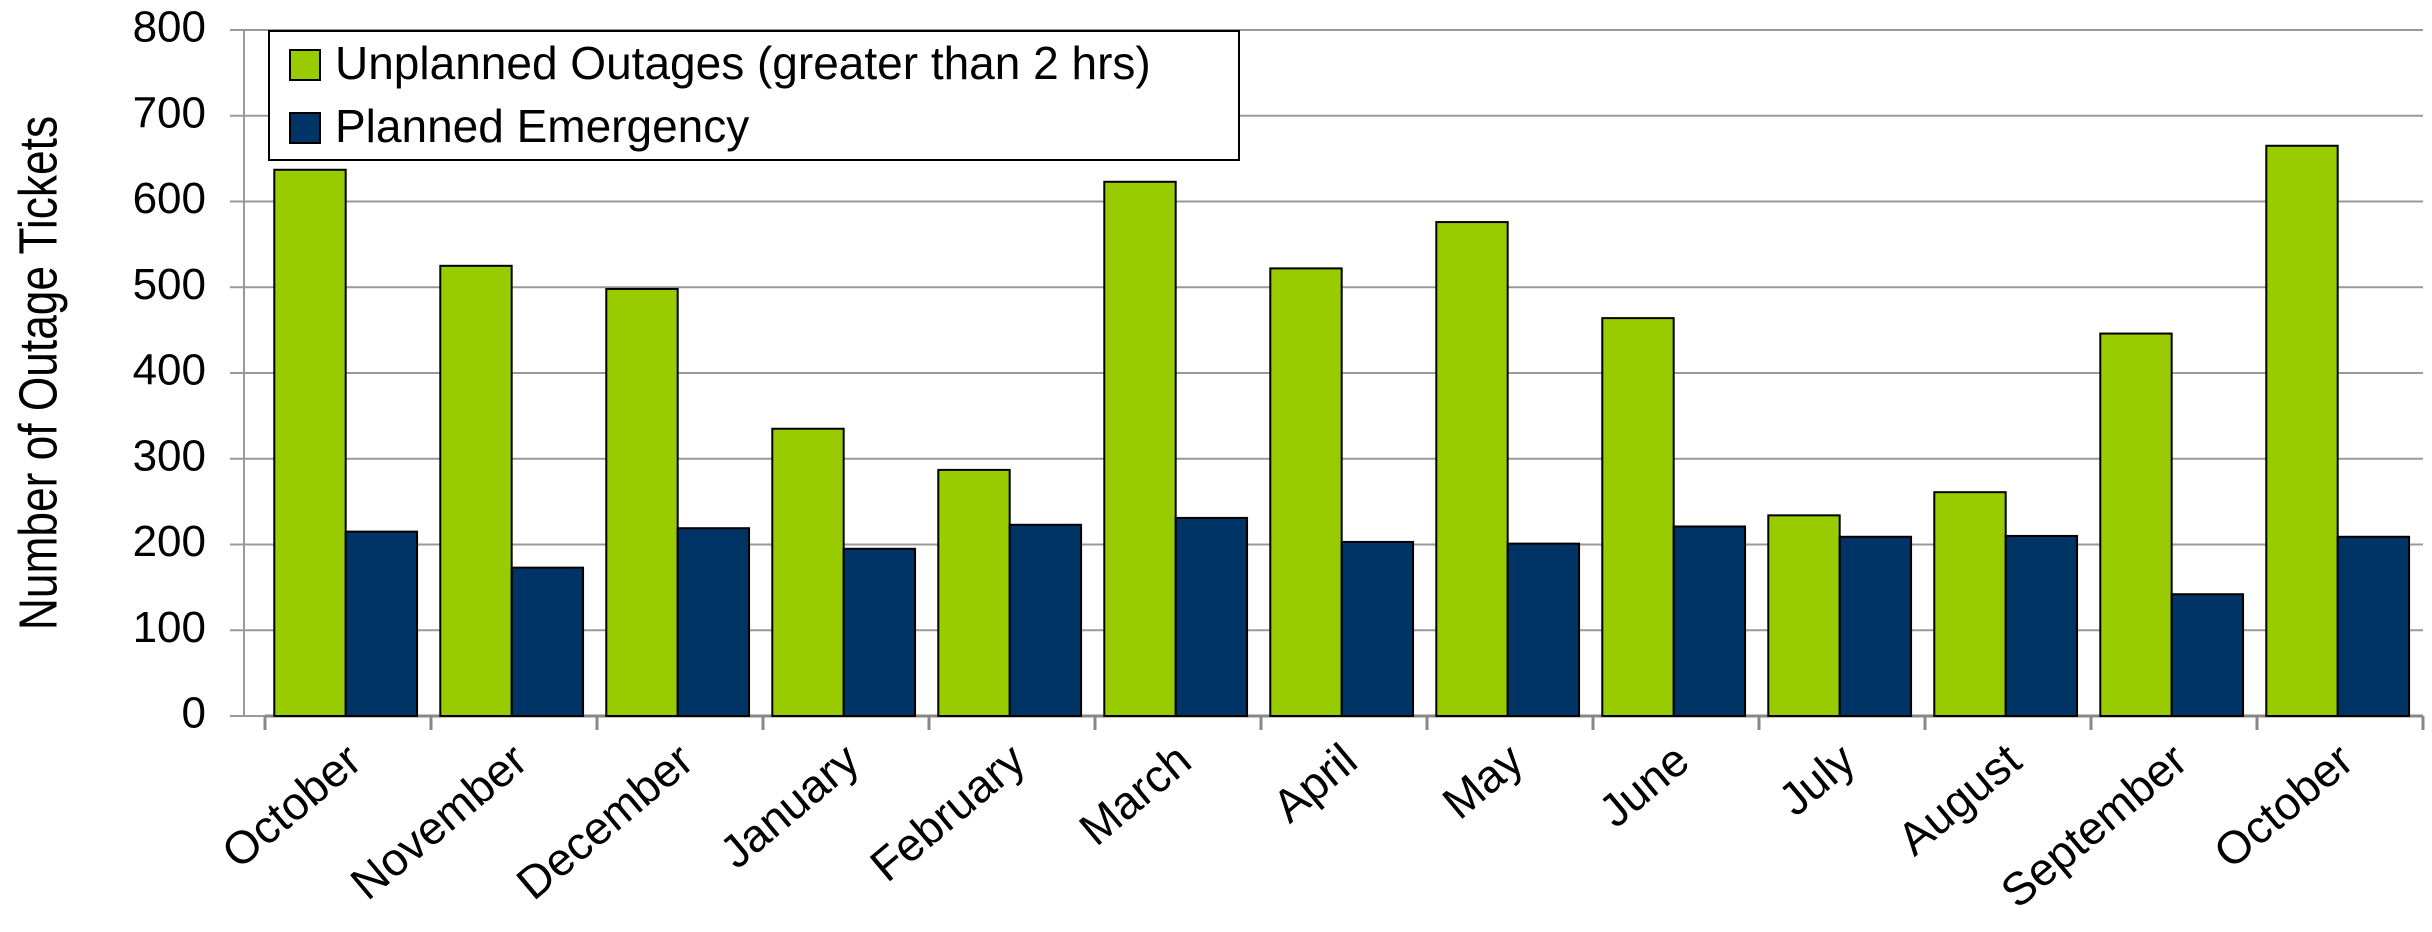 The width and height of the screenshot is (2432, 932). Describe the element at coordinates (605, 821) in the screenshot. I see `x-tick-label: December` at that location.